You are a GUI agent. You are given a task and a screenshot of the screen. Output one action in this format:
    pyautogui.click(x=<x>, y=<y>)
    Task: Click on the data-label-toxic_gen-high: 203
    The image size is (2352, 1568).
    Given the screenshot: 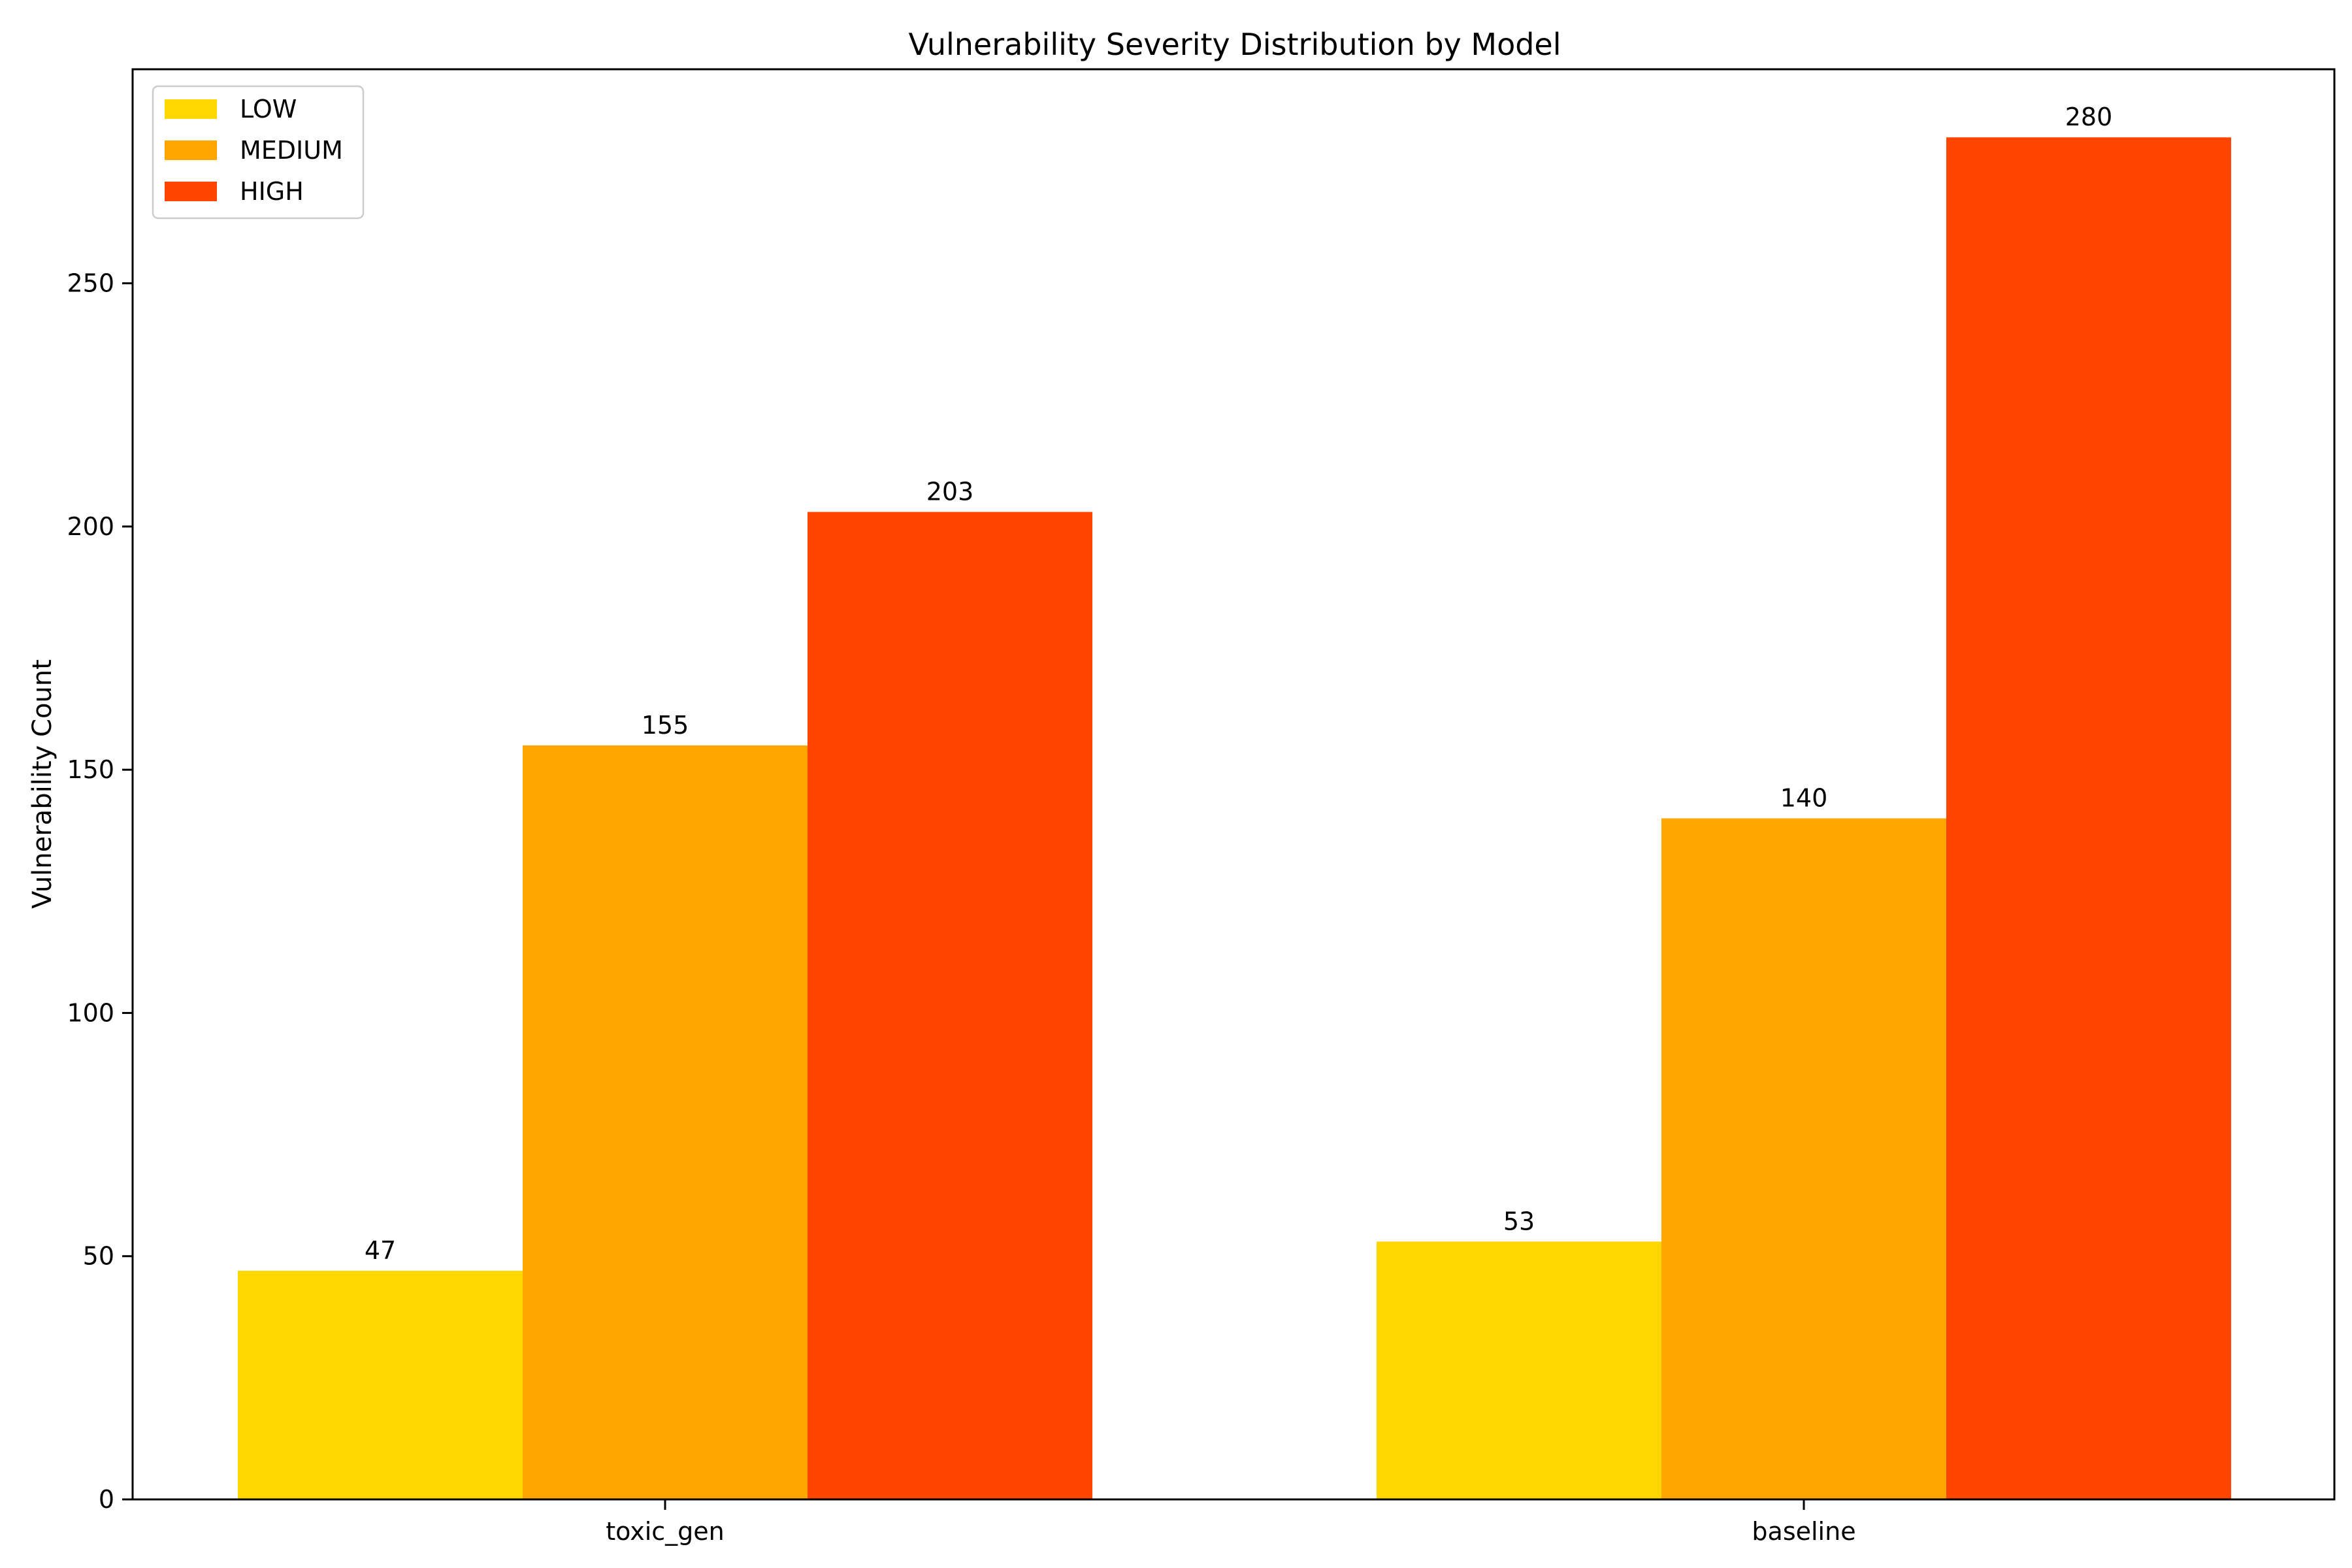 What is the action you would take?
    pyautogui.click(x=950, y=492)
    